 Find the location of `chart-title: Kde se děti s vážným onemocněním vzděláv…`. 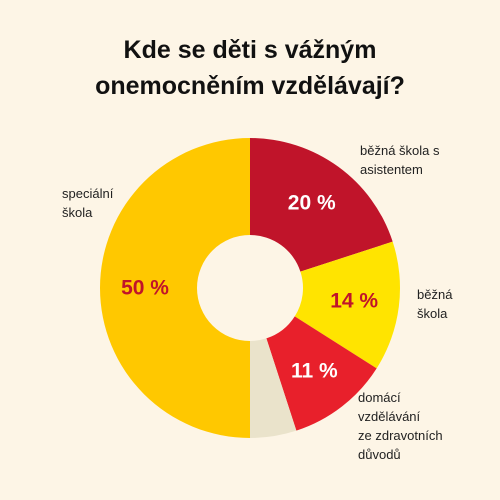

chart-title: Kde se děti s vážným onemocněním vzděláv… is located at coordinates (250, 68).